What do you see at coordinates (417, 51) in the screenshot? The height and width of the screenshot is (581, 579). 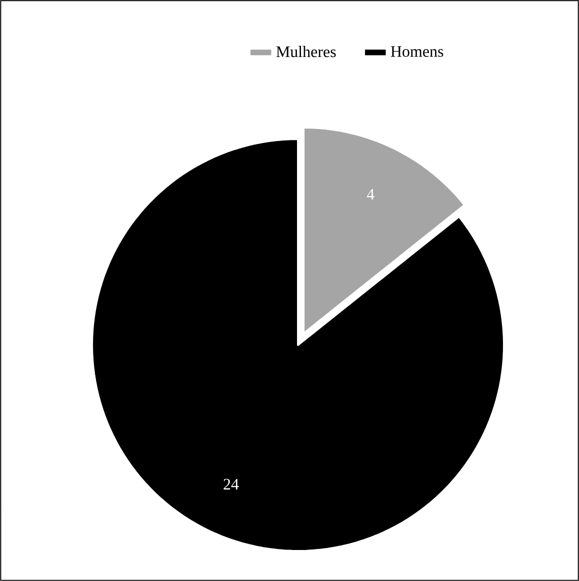 I see `legend-label: Homens` at bounding box center [417, 51].